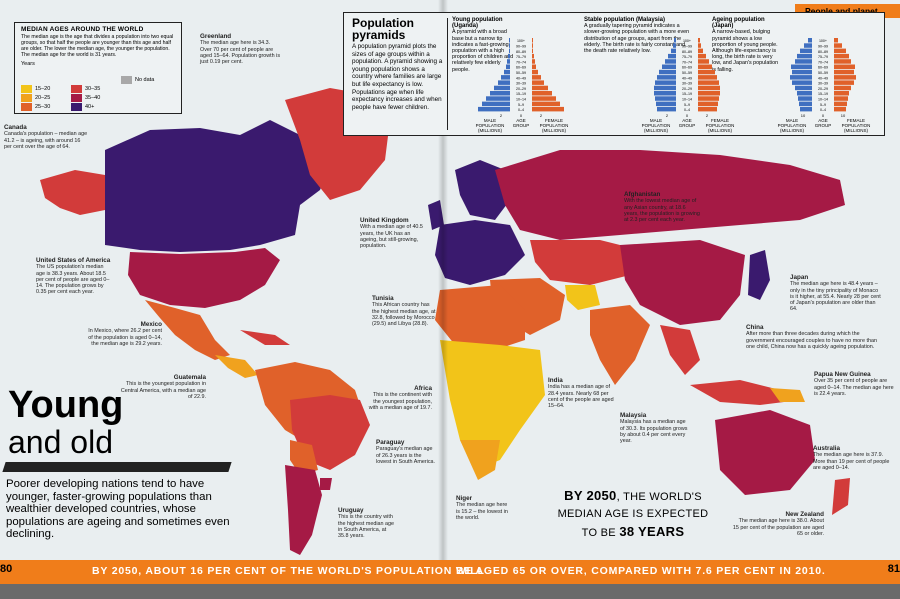 This screenshot has width=900, height=599. I want to click on caribbean, so click(265, 337).